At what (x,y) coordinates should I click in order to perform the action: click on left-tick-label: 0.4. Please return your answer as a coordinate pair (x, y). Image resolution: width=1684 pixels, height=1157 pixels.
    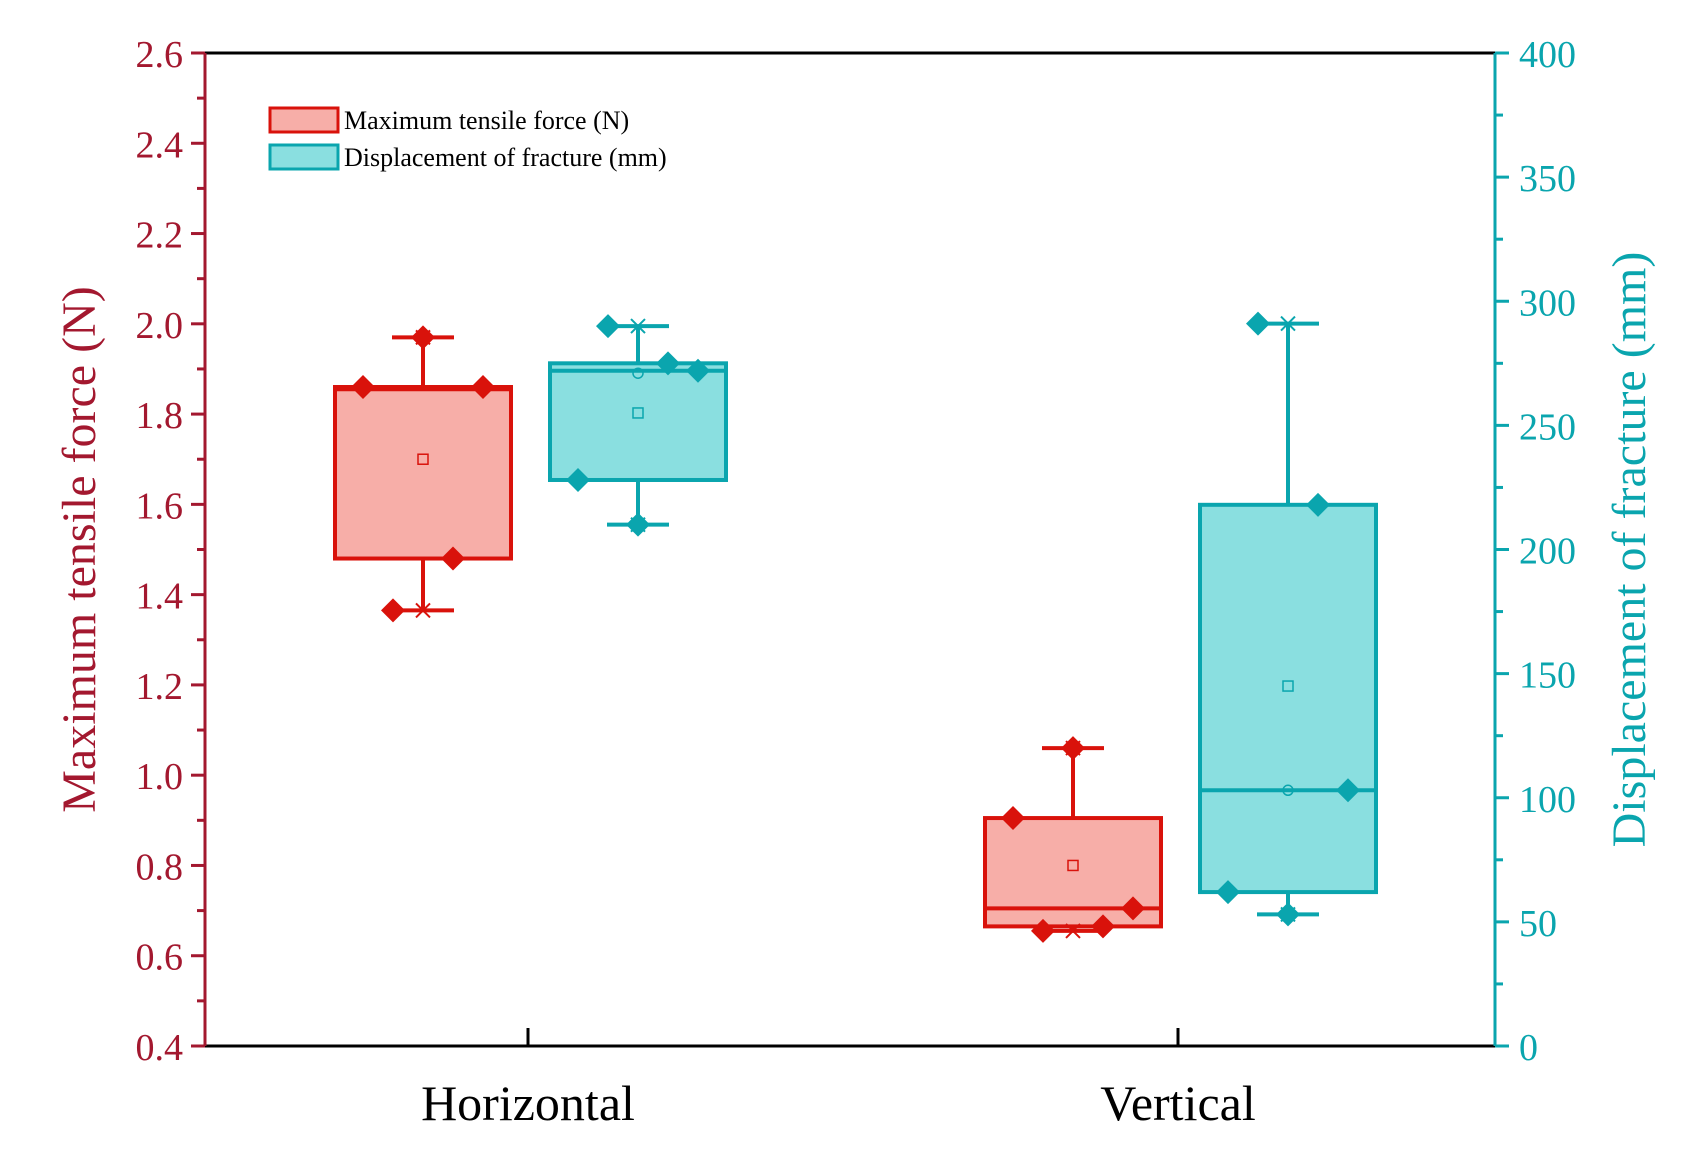
    Looking at the image, I should click on (160, 1048).